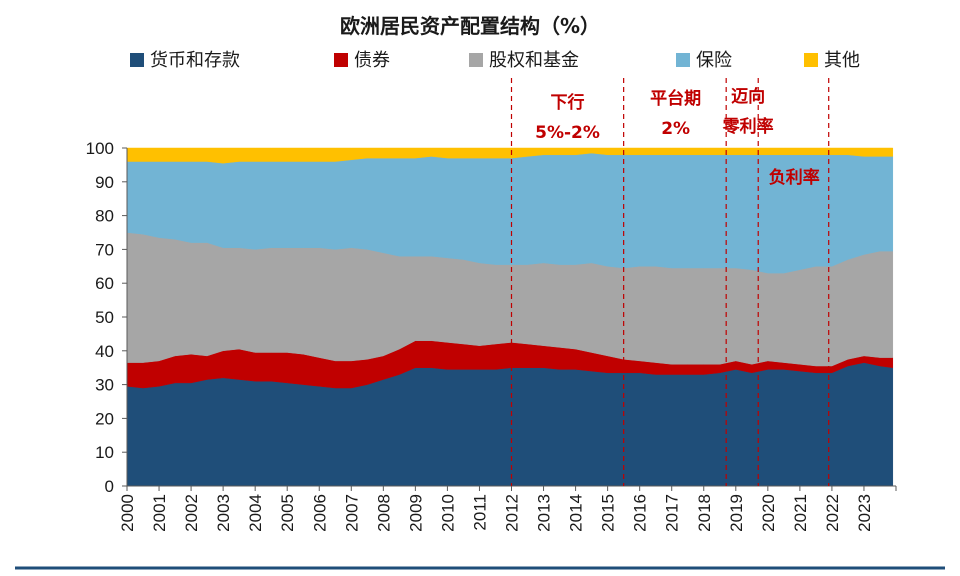  What do you see at coordinates (104, 249) in the screenshot?
I see `y-tick-label: 70` at bounding box center [104, 249].